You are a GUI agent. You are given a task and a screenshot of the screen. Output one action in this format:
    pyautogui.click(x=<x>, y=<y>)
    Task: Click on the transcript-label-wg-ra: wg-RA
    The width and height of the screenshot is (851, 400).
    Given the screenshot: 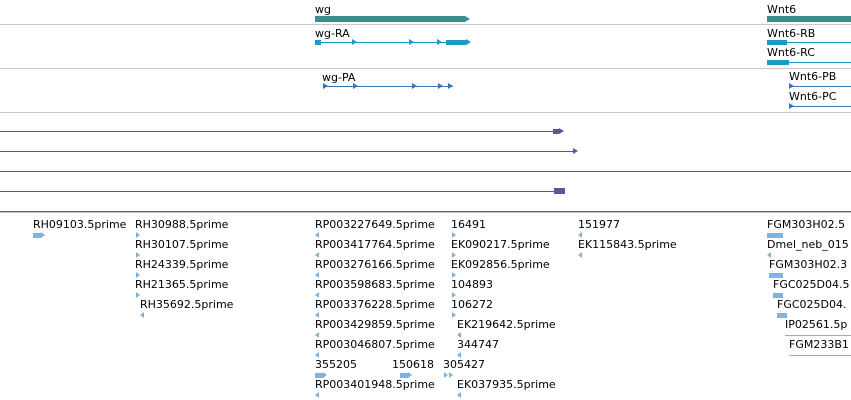 What is the action you would take?
    pyautogui.click(x=332, y=33)
    